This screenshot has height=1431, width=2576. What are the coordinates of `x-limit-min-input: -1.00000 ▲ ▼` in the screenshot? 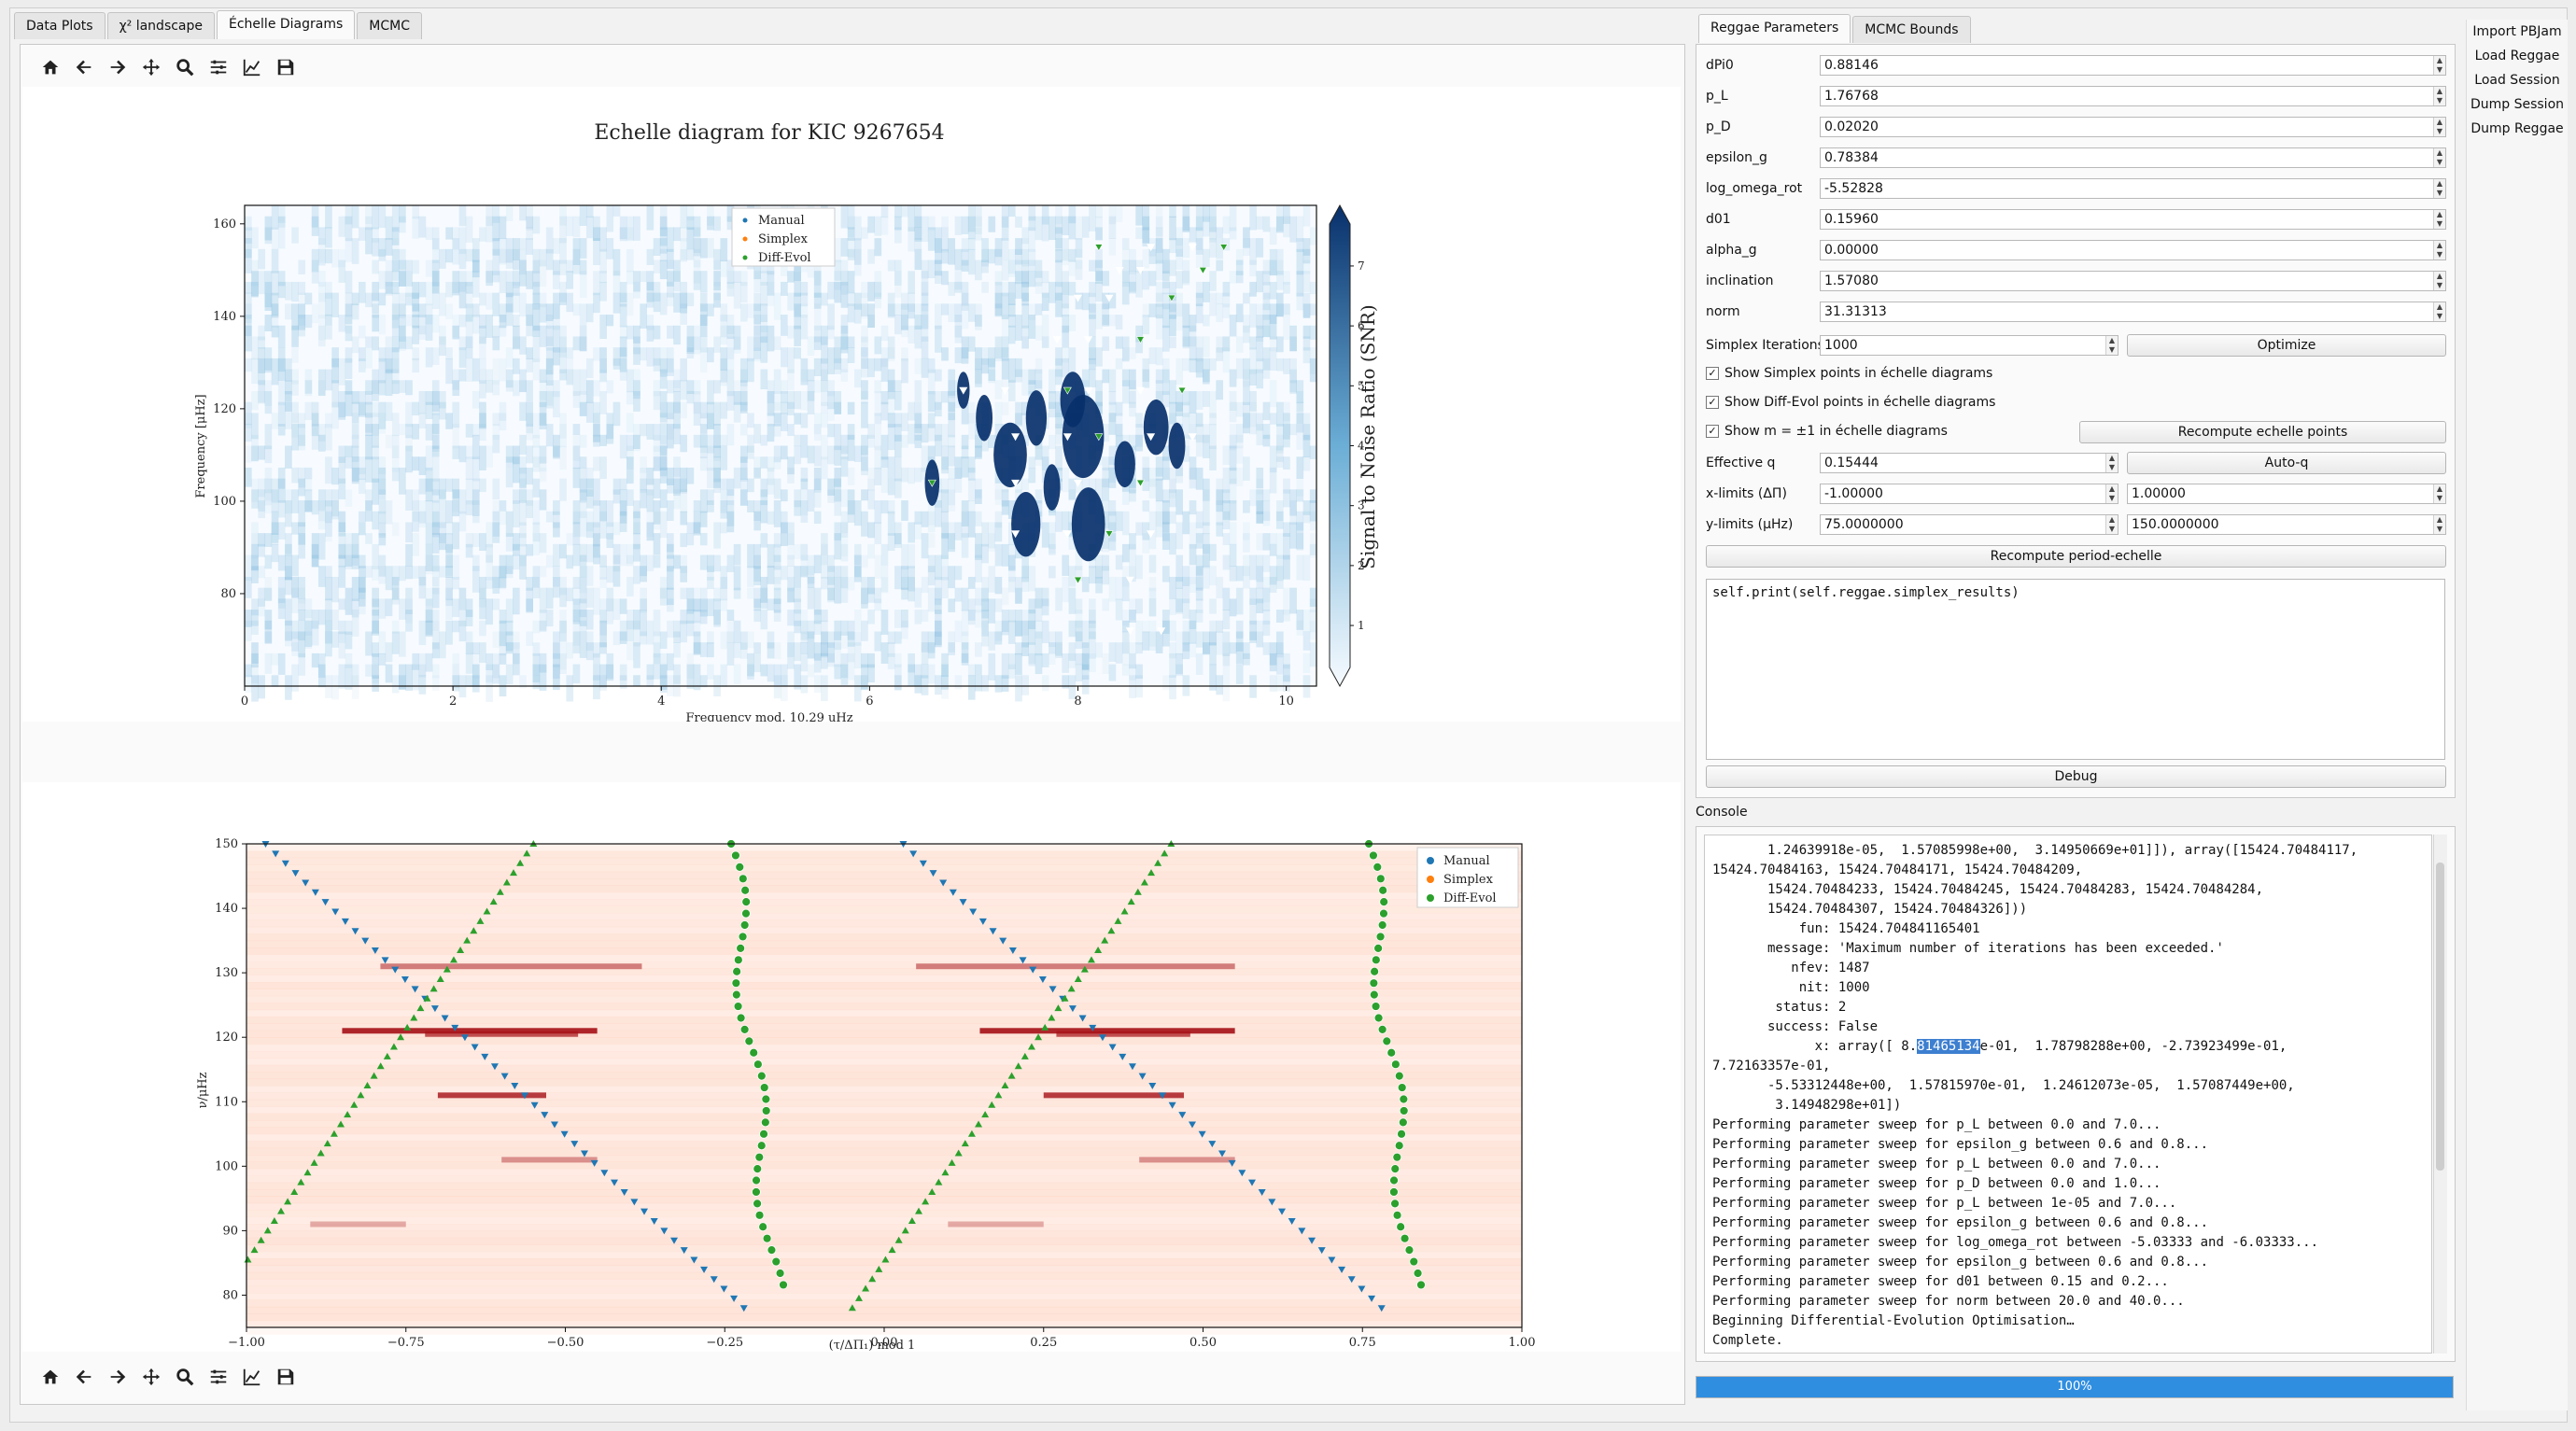 It's located at (1969, 494).